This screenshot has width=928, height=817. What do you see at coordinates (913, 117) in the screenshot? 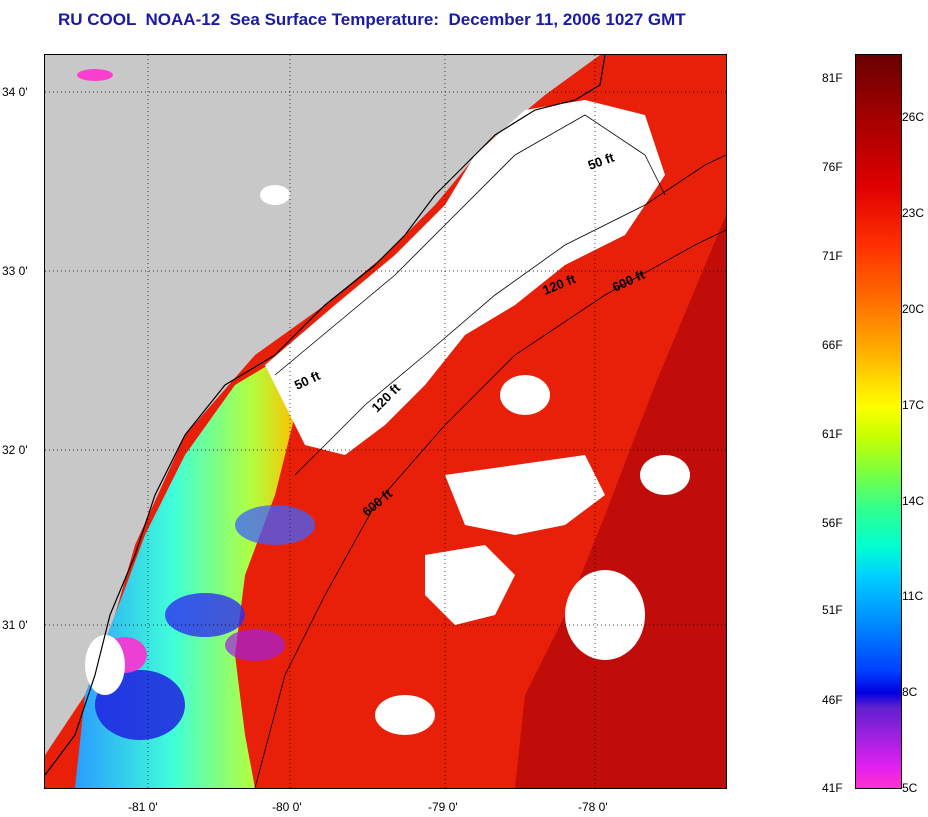
I see `colorbar-c-26: 26C` at bounding box center [913, 117].